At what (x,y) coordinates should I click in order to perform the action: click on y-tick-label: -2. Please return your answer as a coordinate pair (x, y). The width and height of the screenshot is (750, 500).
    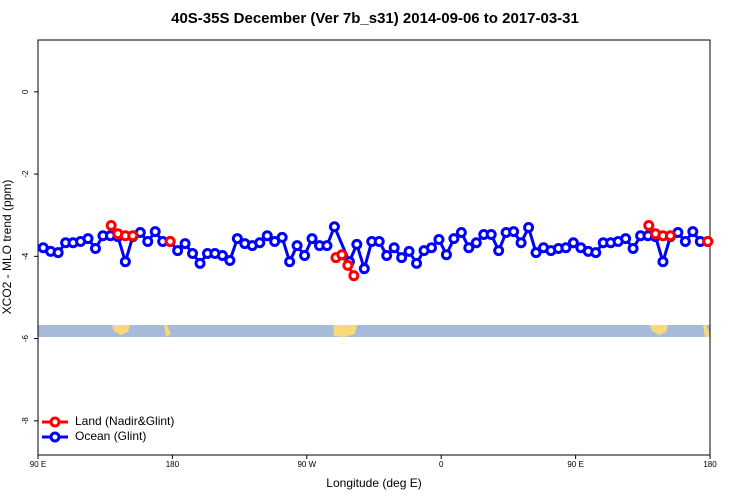
    Looking at the image, I should click on (25, 174).